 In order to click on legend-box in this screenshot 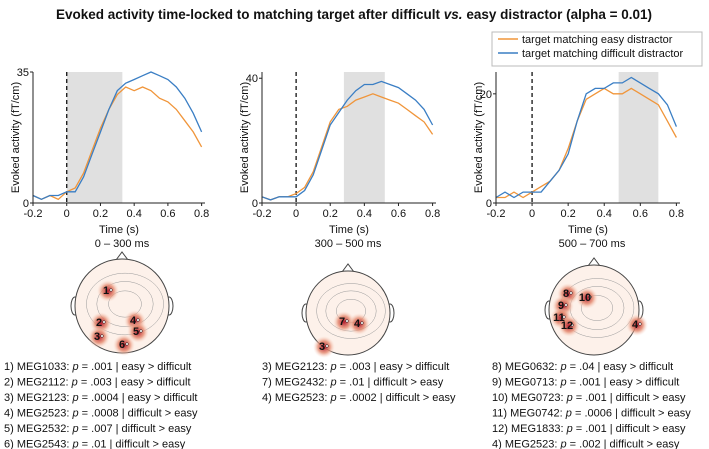, I will do `click(597, 49)`.